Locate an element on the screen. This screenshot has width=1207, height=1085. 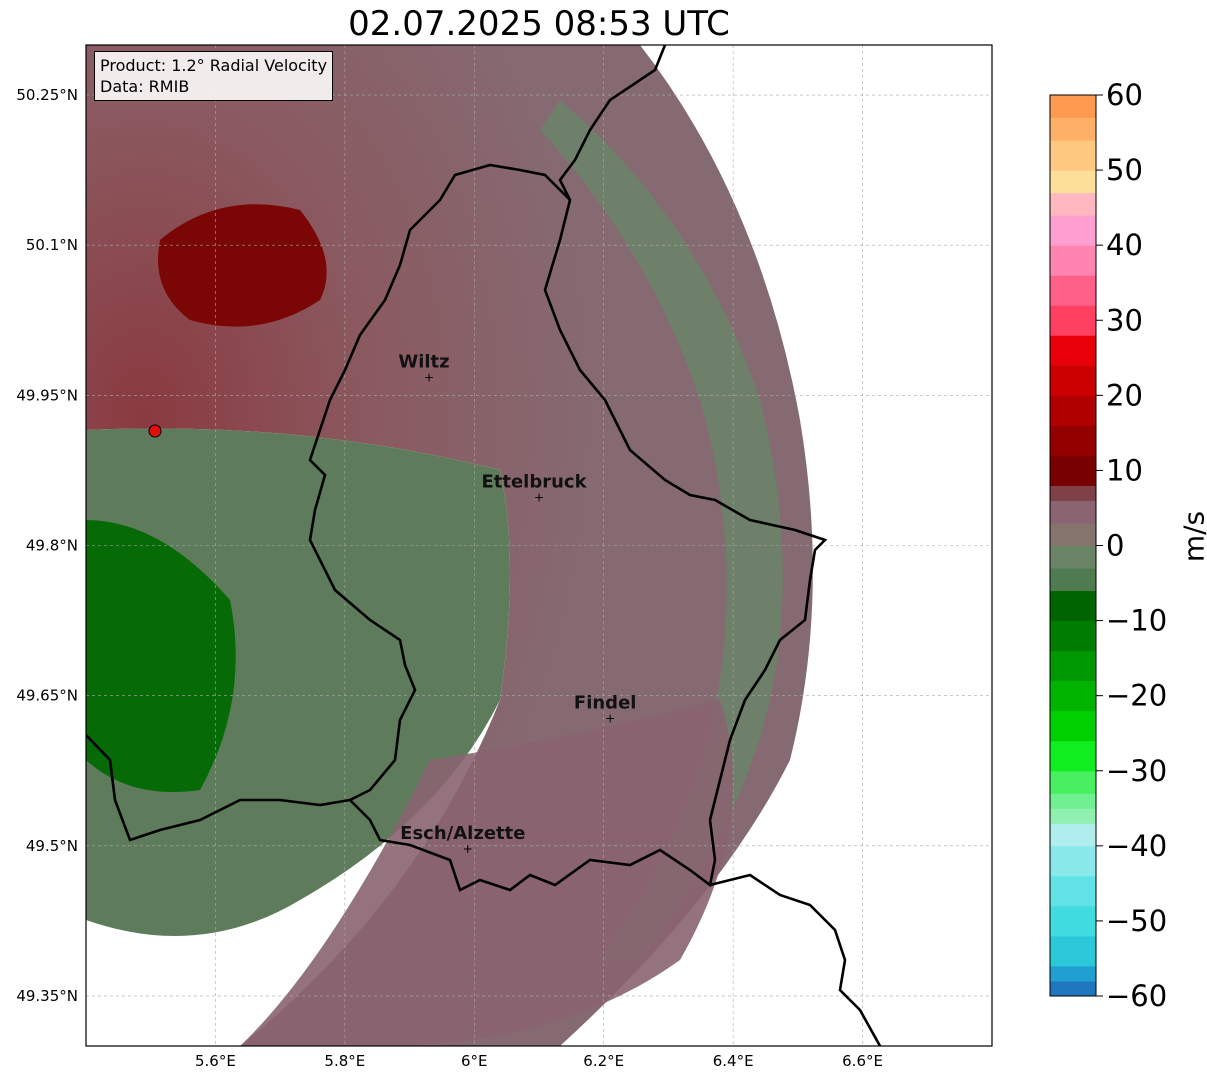
city-label: Esch/Alzette is located at coordinates (462, 833).